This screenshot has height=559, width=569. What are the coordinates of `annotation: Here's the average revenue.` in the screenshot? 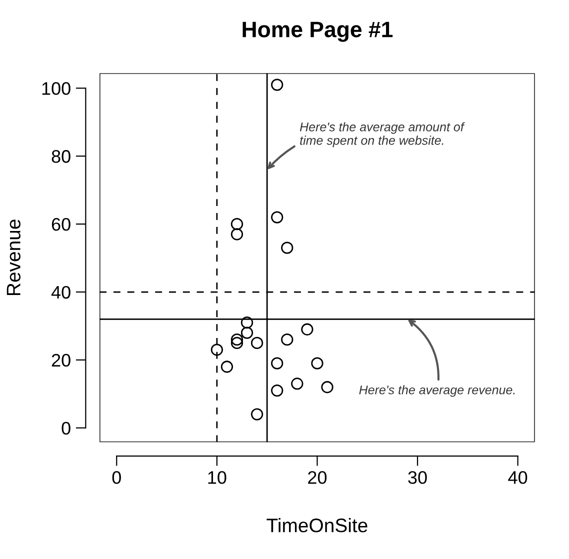 It's located at (437, 391).